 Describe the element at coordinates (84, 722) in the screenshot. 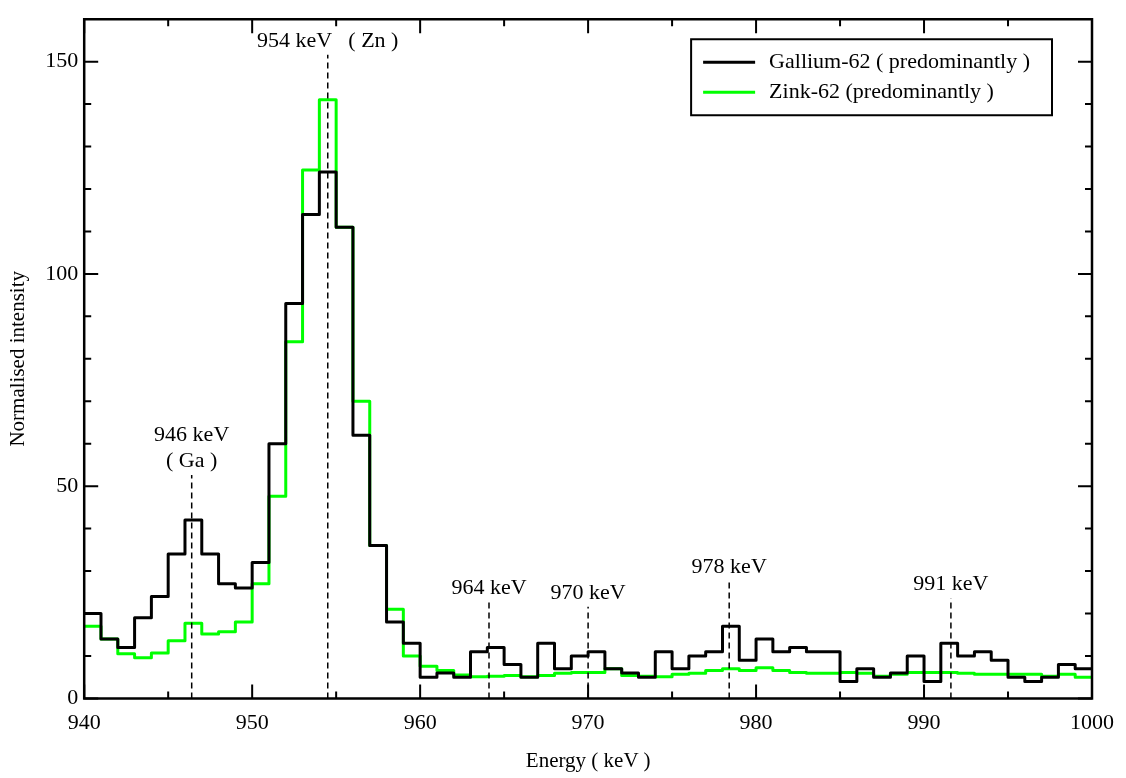

I see `x-tick-label: 940` at that location.